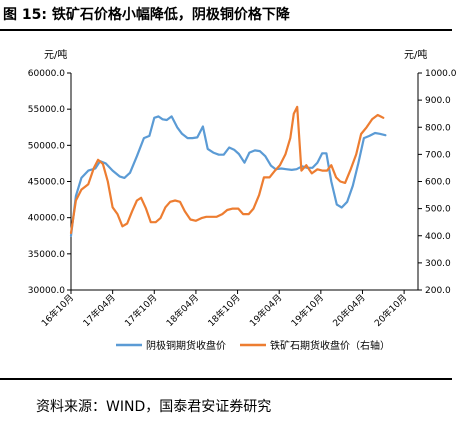 This screenshot has height=421, width=458. Describe the element at coordinates (438, 183) in the screenshot. I see `right-tick-label: 600.0` at that location.